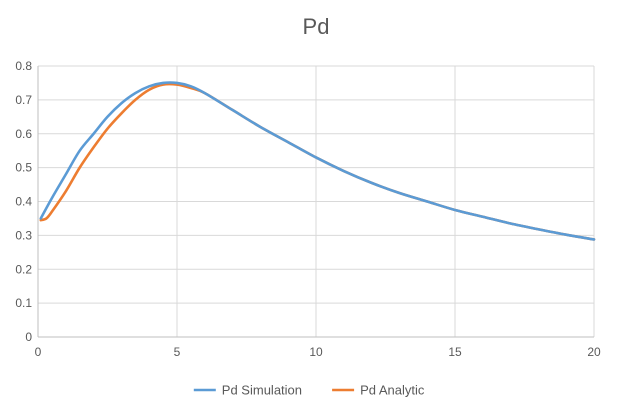 Image resolution: width=626 pixels, height=406 pixels. What do you see at coordinates (23, 202) in the screenshot?
I see `y-tick-label: 0.4` at bounding box center [23, 202].